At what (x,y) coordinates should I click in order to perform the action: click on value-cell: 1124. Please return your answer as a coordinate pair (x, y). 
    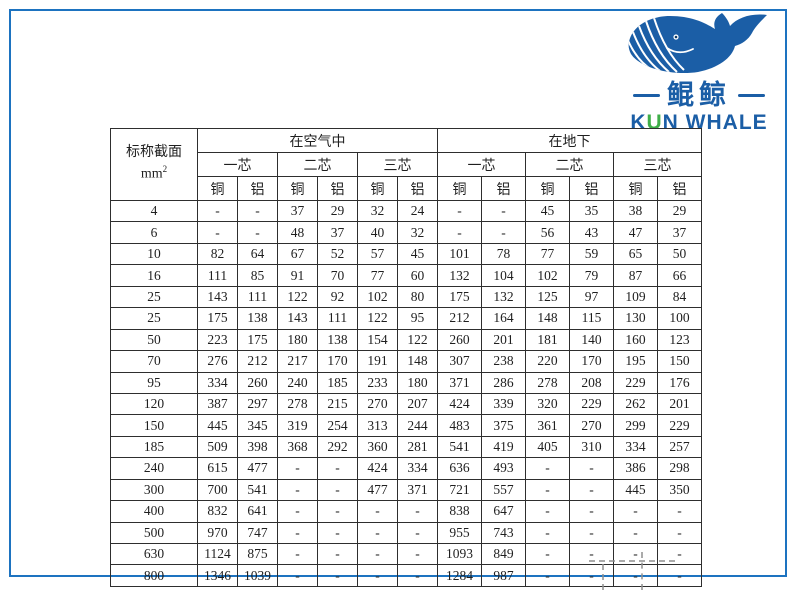
    Looking at the image, I should click on (217, 554).